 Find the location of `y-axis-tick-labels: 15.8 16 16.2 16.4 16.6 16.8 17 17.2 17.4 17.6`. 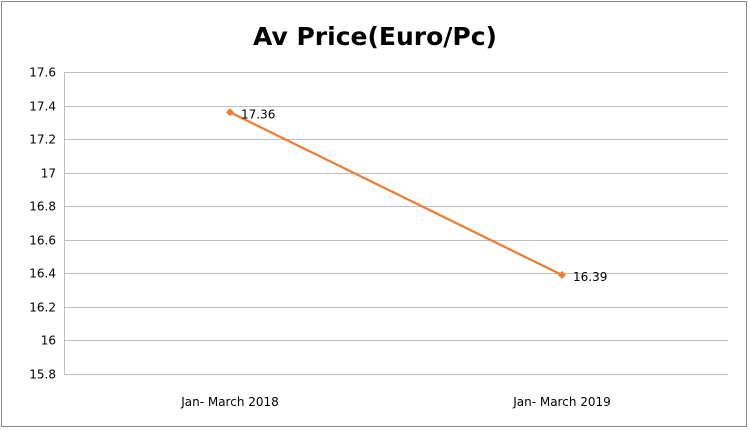

y-axis-tick-labels: 15.8 16 16.2 16.4 16.6 16.8 17 17.2 17.4 17.6 is located at coordinates (42, 224).